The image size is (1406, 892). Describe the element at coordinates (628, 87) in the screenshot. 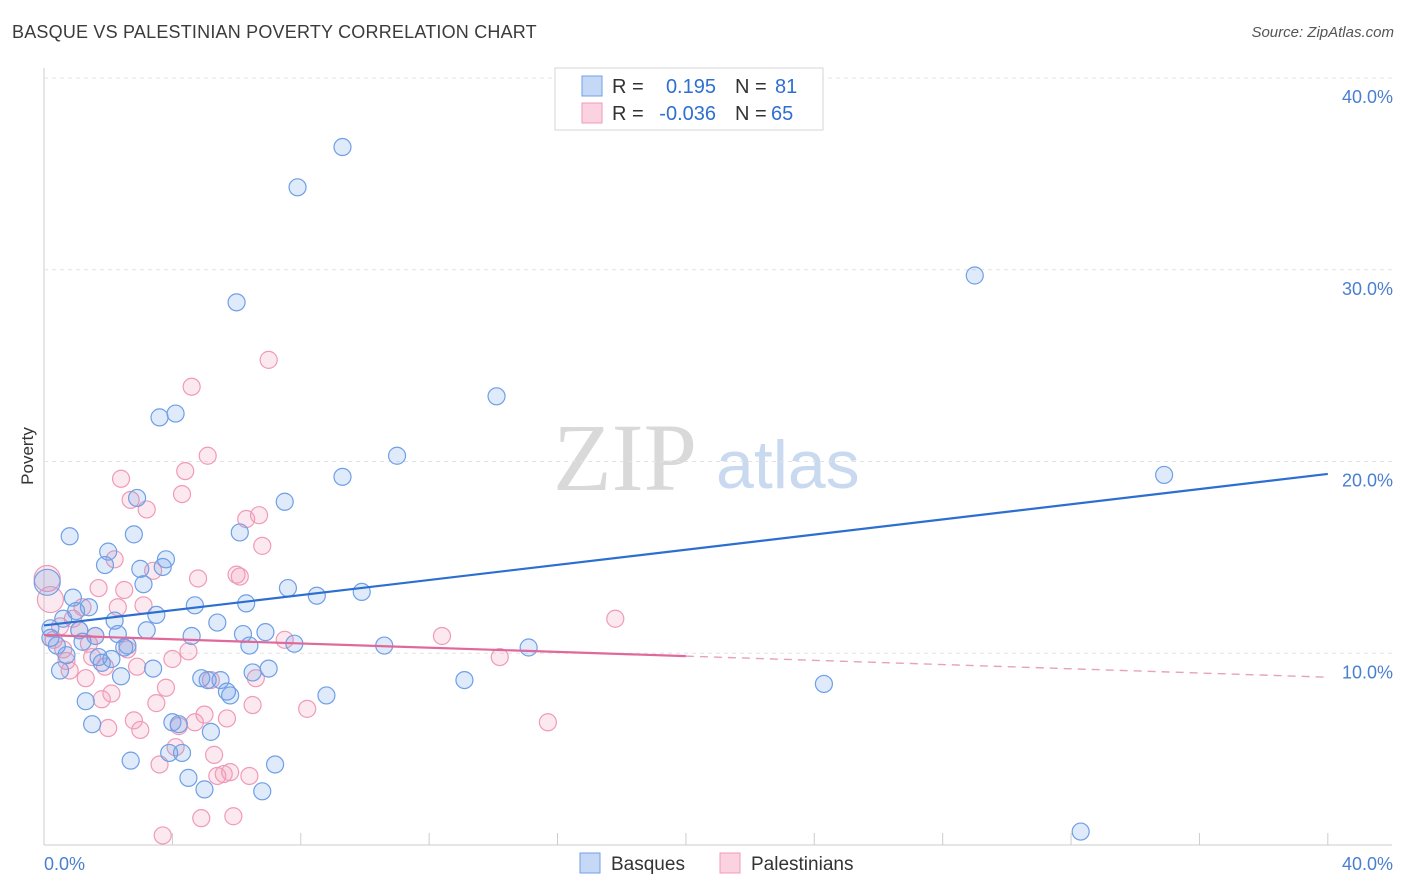

I see `legend-r-label-basques: R =` at that location.